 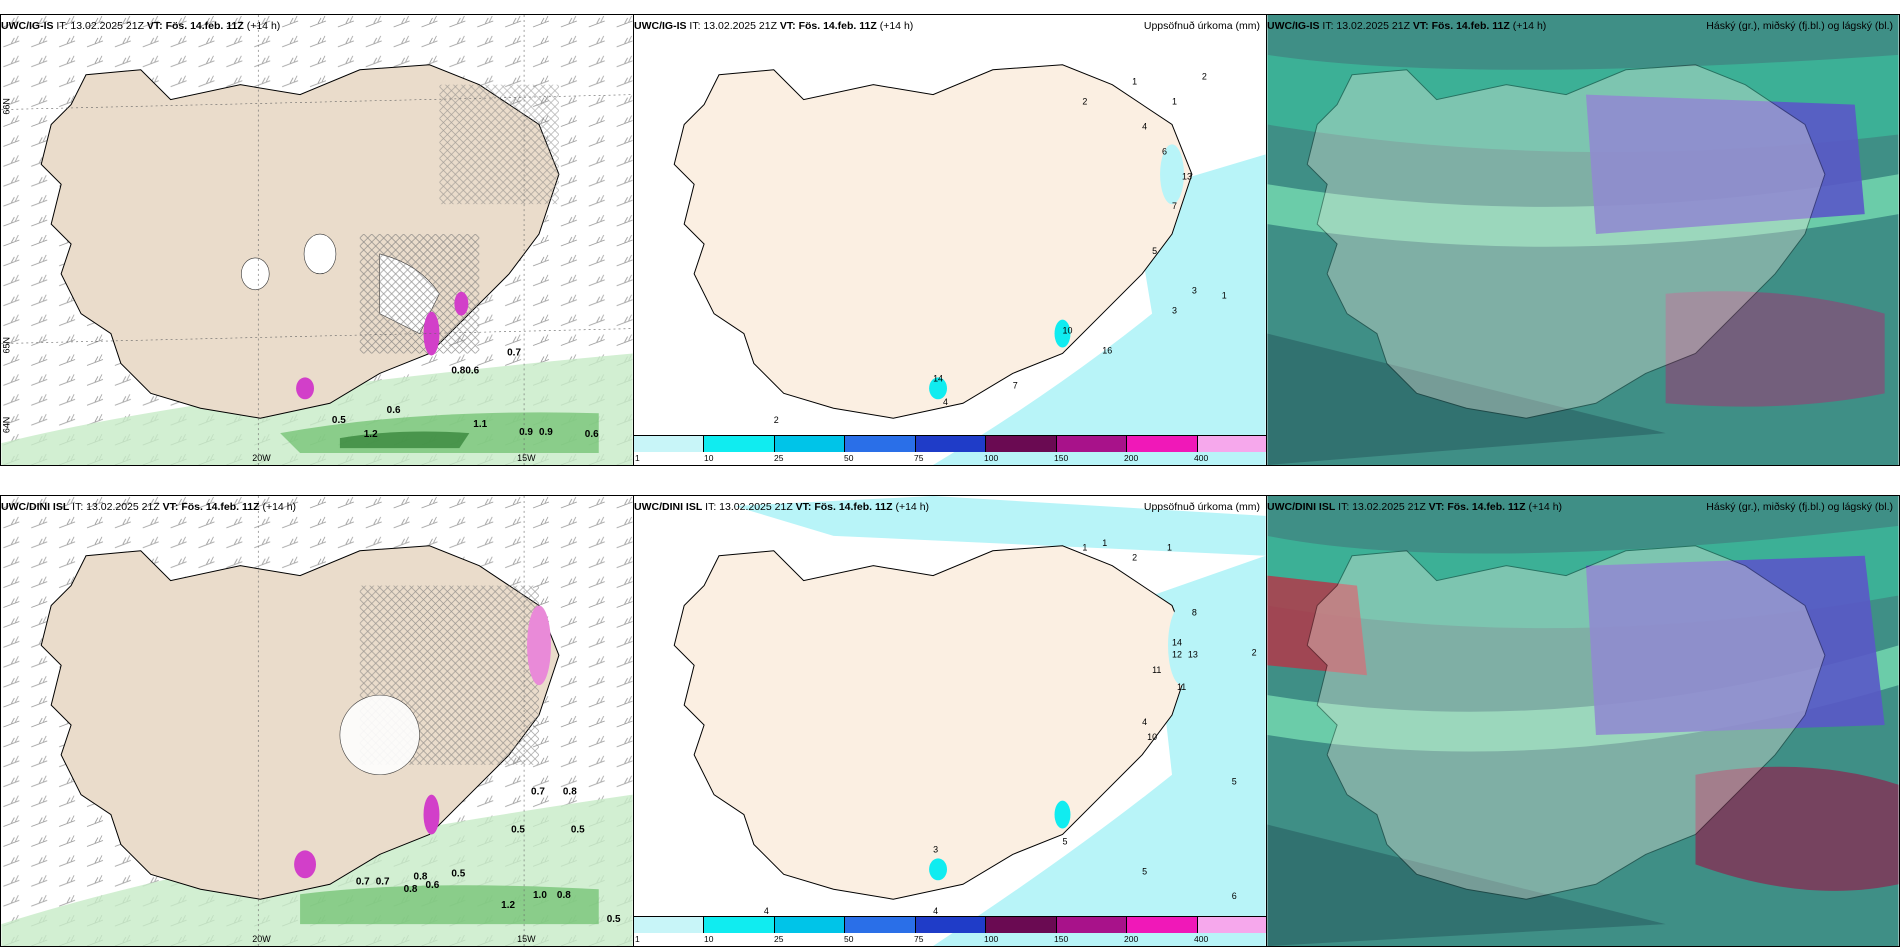 I want to click on precip-value: 8, so click(x=1194, y=612).